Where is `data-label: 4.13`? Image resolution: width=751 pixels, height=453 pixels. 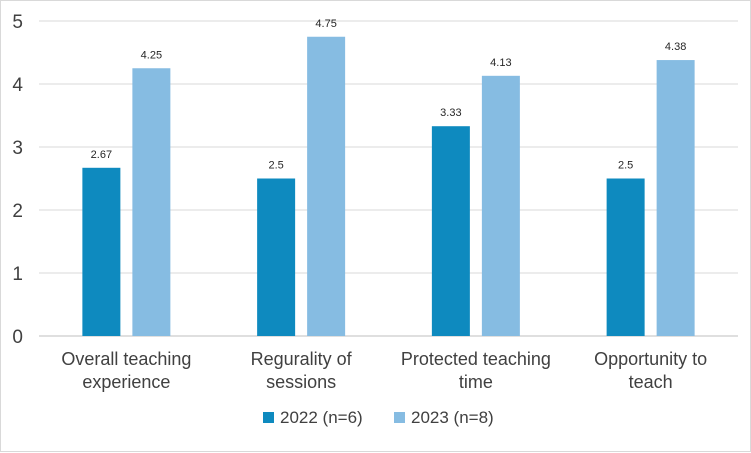 data-label: 4.13 is located at coordinates (500, 63).